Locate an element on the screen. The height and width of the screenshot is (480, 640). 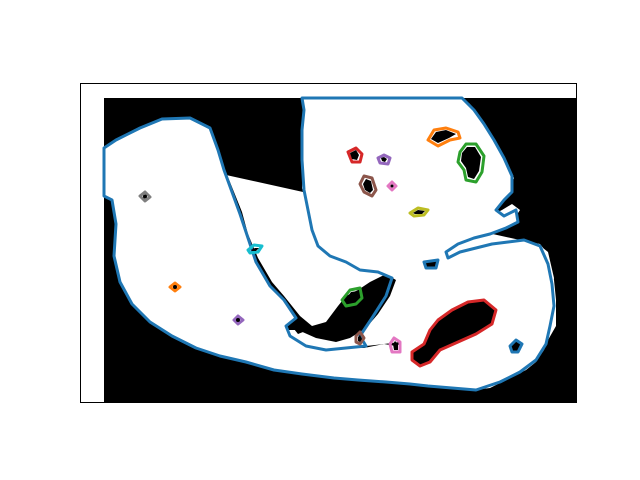
contour-blob-purple-top is located at coordinates (384, 159).